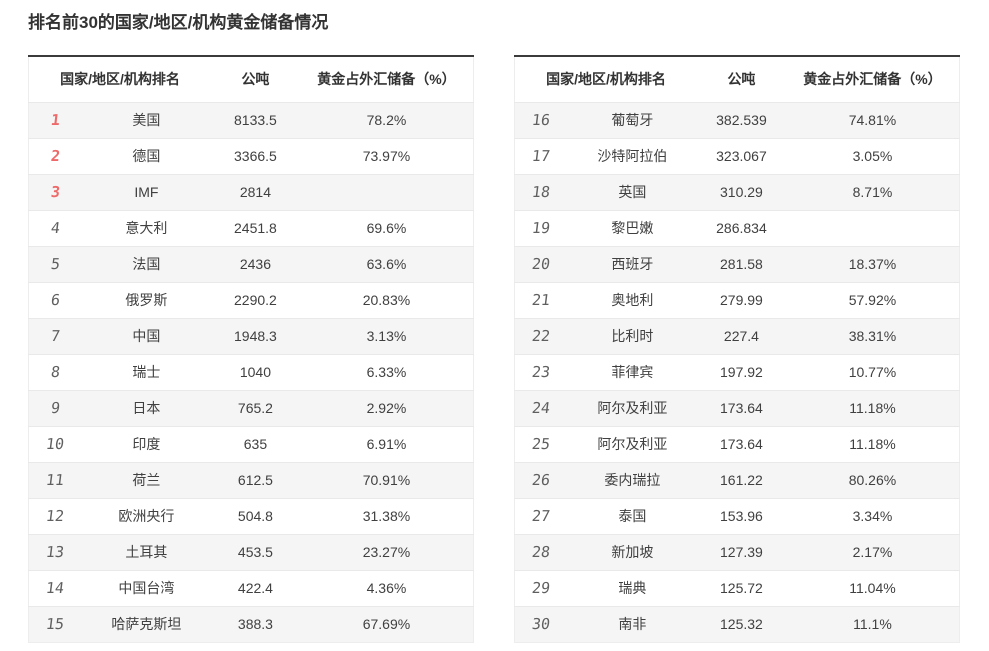 The height and width of the screenshot is (651, 989). What do you see at coordinates (737, 624) in the screenshot?
I see `table-row: 30 南非 125.32 11.1%` at bounding box center [737, 624].